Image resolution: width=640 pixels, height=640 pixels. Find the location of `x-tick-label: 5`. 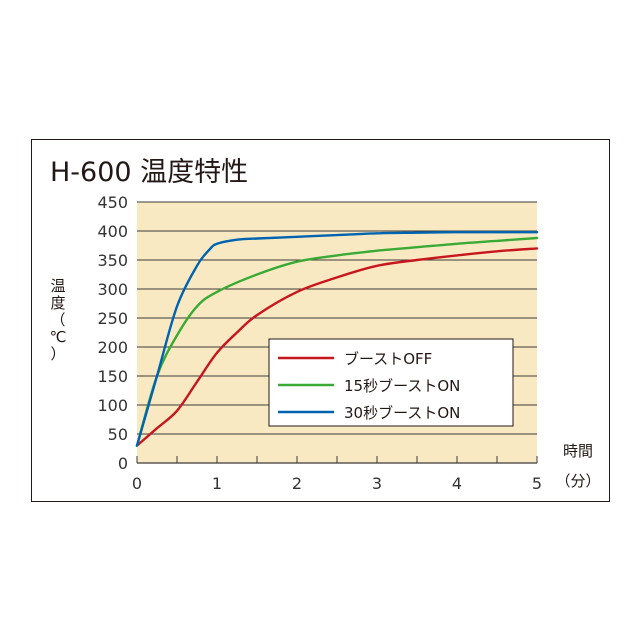

x-tick-label: 5 is located at coordinates (537, 483).